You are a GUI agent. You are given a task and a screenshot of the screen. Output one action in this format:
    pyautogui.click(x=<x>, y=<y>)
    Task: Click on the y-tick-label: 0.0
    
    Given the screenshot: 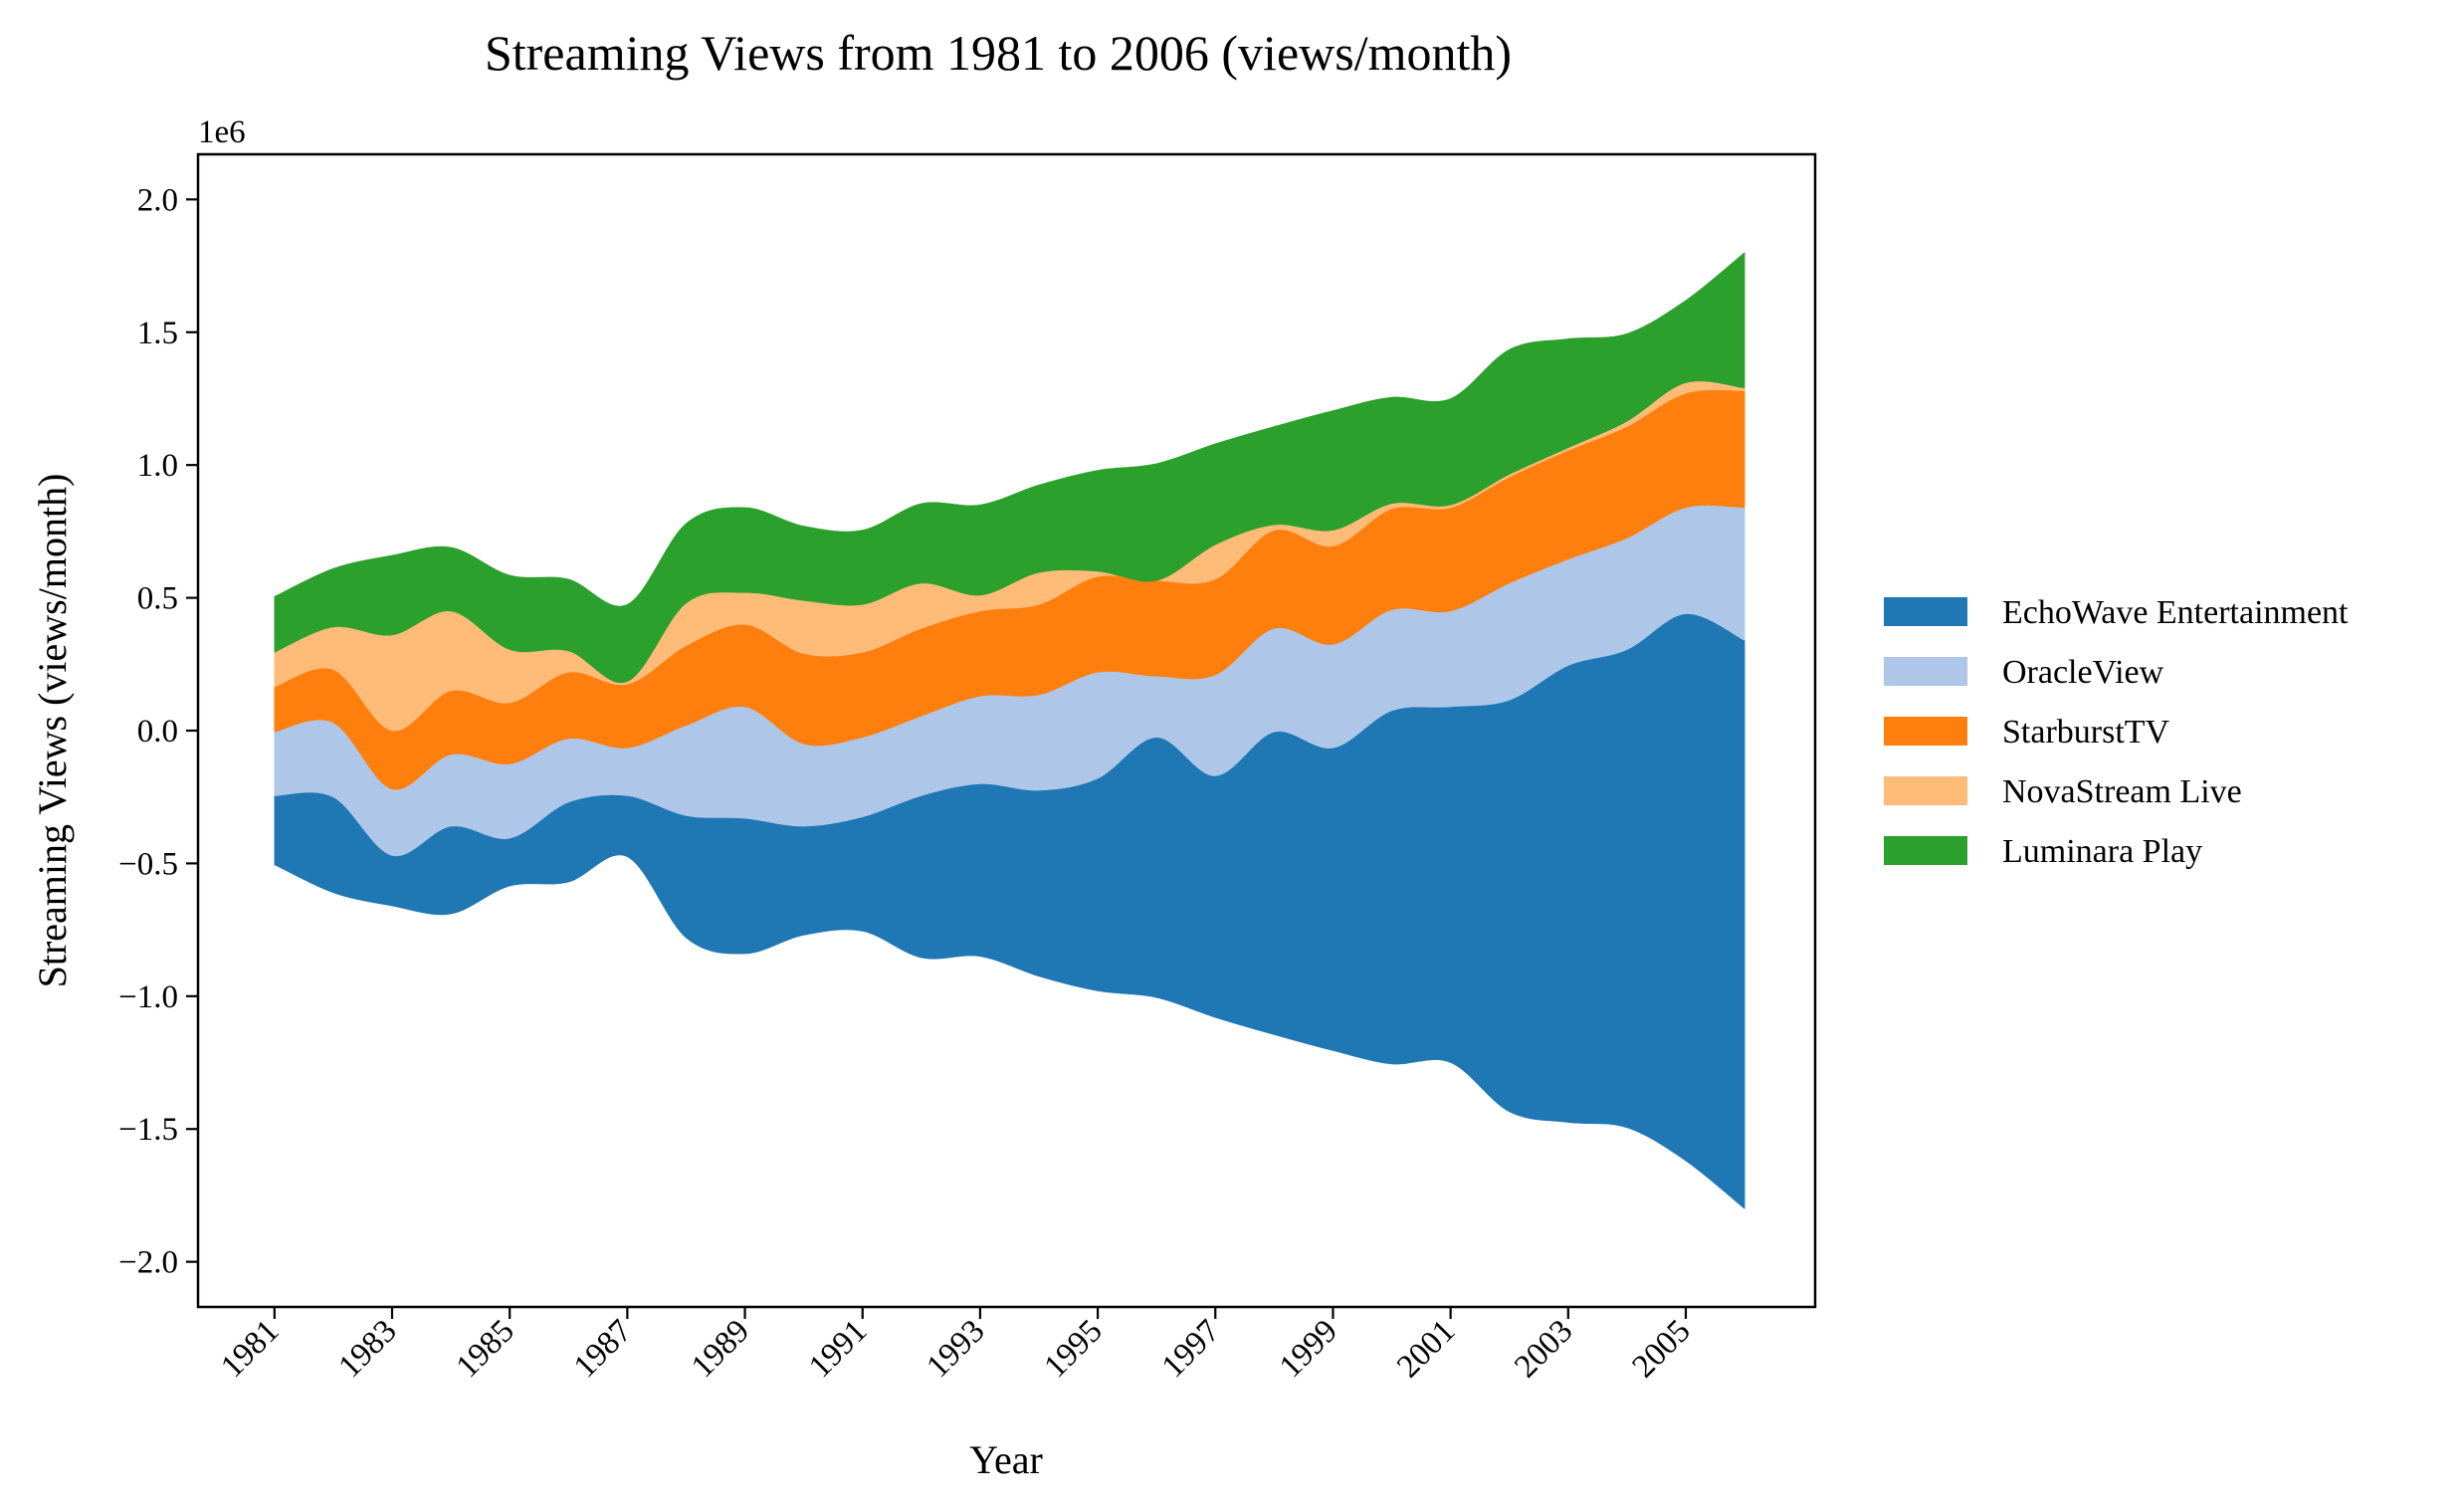 What is the action you would take?
    pyautogui.click(x=158, y=732)
    